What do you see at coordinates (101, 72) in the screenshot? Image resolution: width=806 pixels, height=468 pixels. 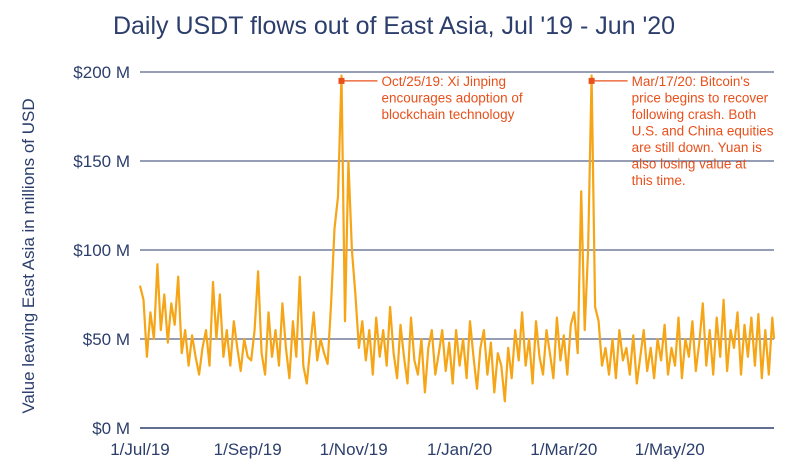 I see `y-tick-label: $200 M` at bounding box center [101, 72].